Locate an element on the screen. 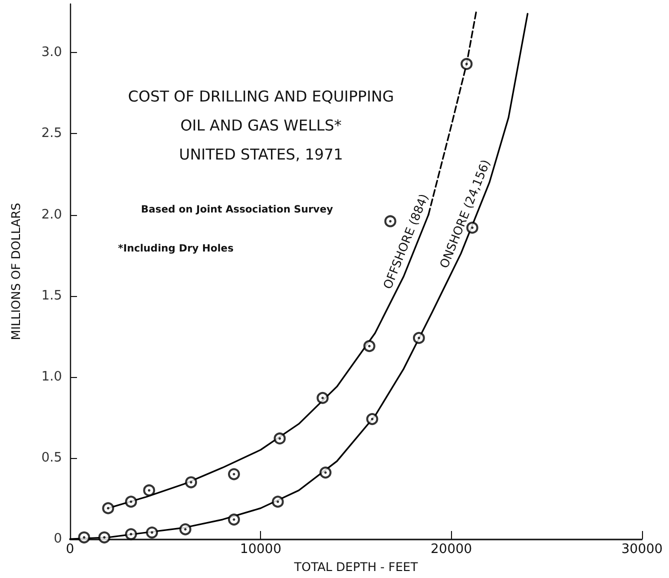  x-tick-label: 0 is located at coordinates (70, 549).